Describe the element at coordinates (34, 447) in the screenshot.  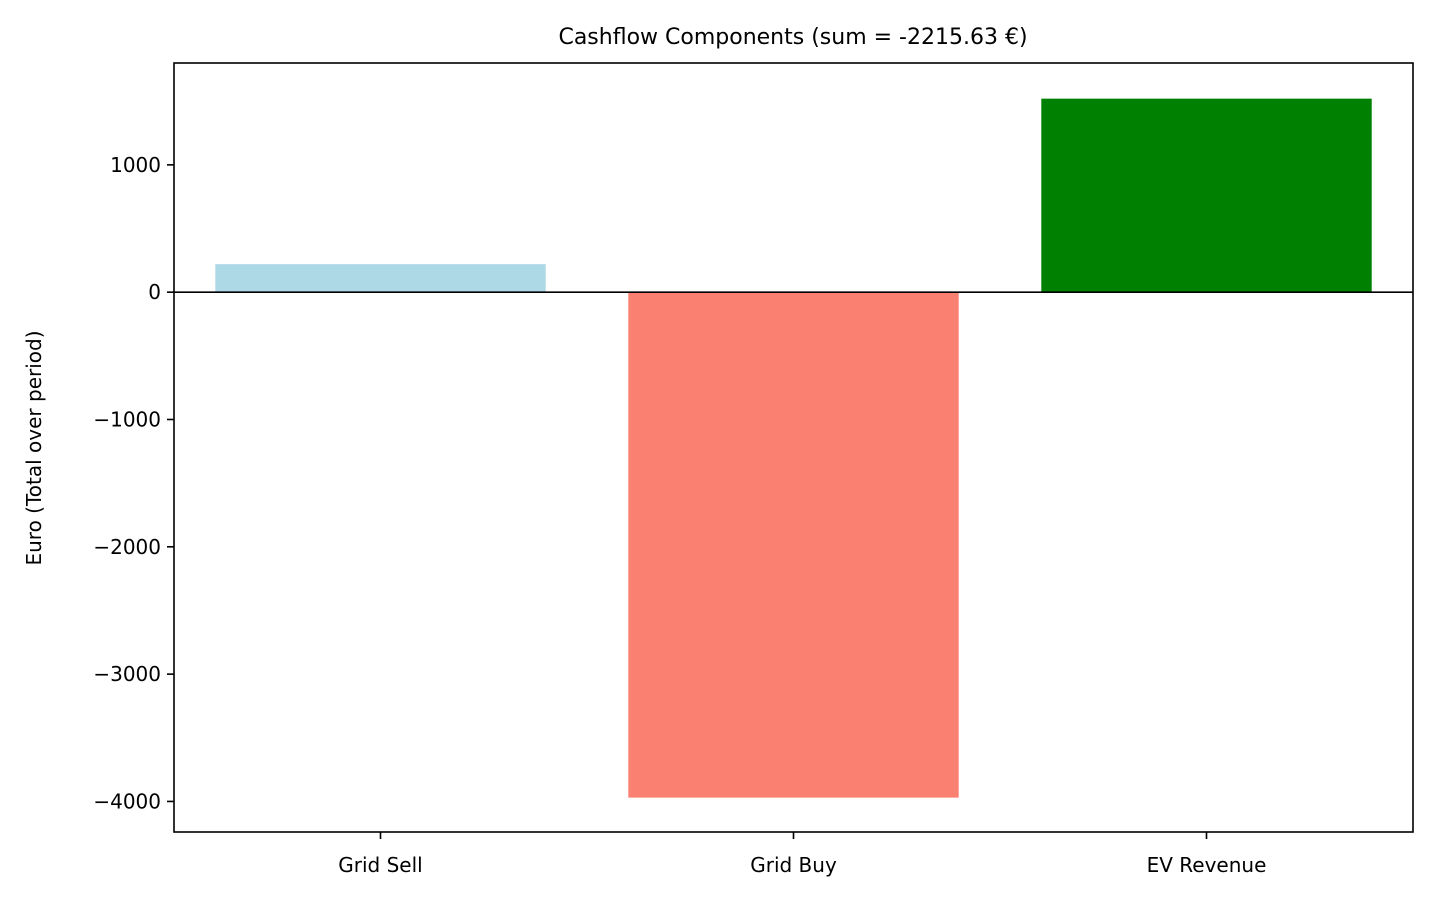
I see `y-axis-label: Euro (Total over period)` at that location.